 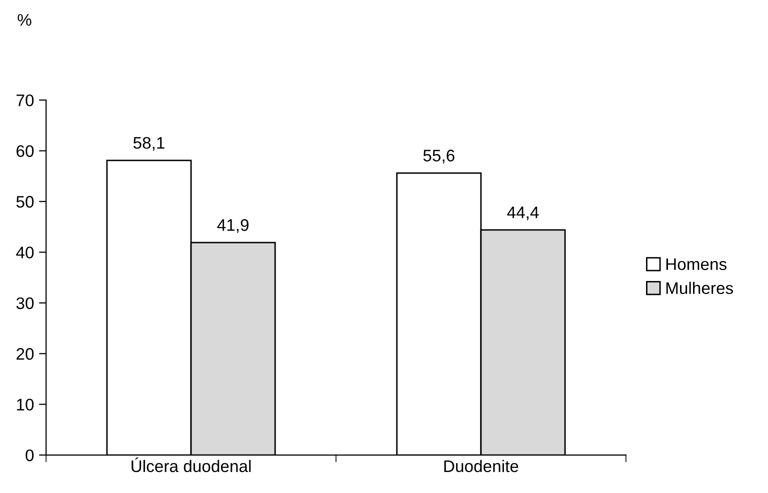 I want to click on x-tick-label: Duodenite, so click(x=481, y=466).